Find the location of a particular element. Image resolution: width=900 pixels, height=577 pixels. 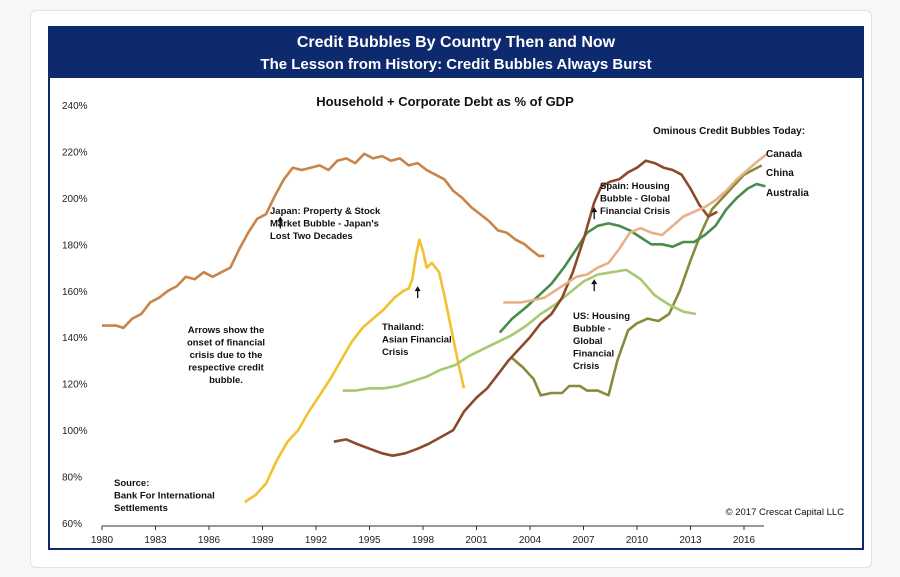

y-tick-label: 240% is located at coordinates (75, 106).